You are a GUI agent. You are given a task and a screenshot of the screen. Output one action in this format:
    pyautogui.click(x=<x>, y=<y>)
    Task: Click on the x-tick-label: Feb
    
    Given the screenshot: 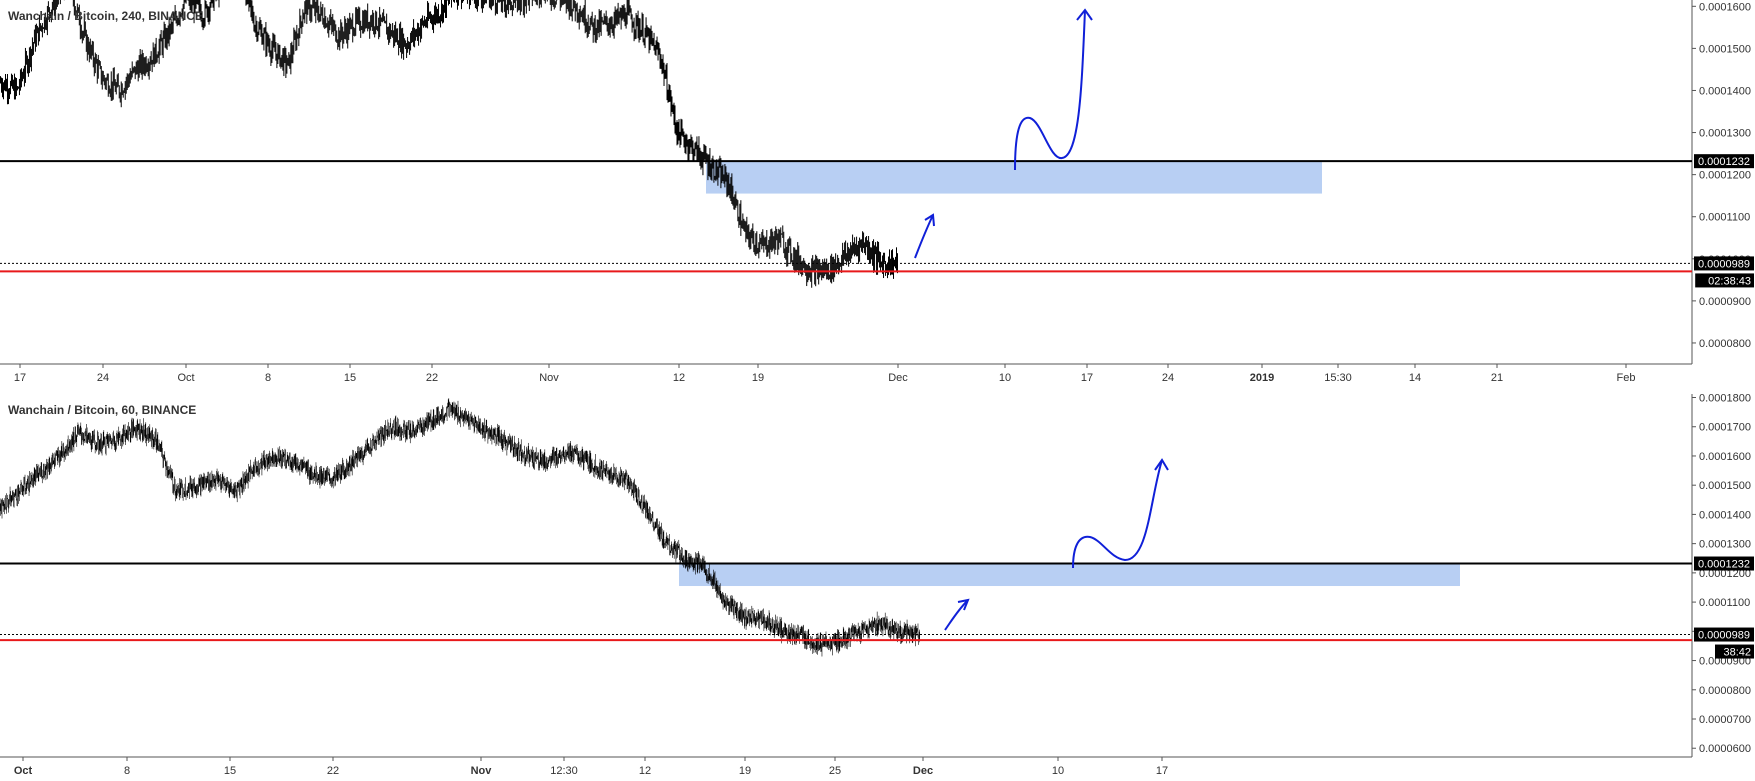 What is the action you would take?
    pyautogui.click(x=1626, y=378)
    